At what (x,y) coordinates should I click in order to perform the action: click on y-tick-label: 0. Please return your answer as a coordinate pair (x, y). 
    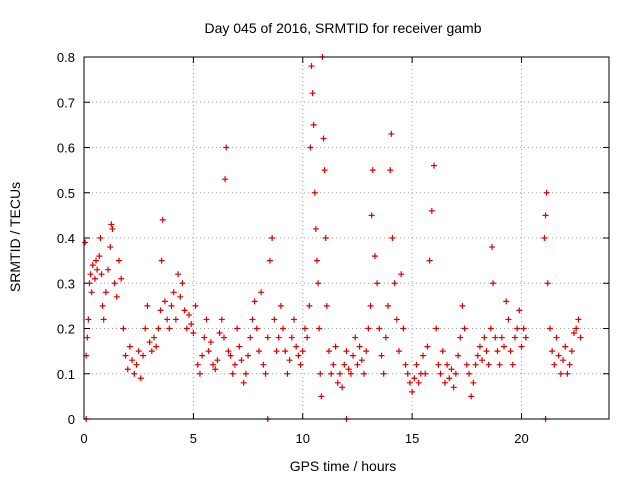
    Looking at the image, I should click on (71, 419).